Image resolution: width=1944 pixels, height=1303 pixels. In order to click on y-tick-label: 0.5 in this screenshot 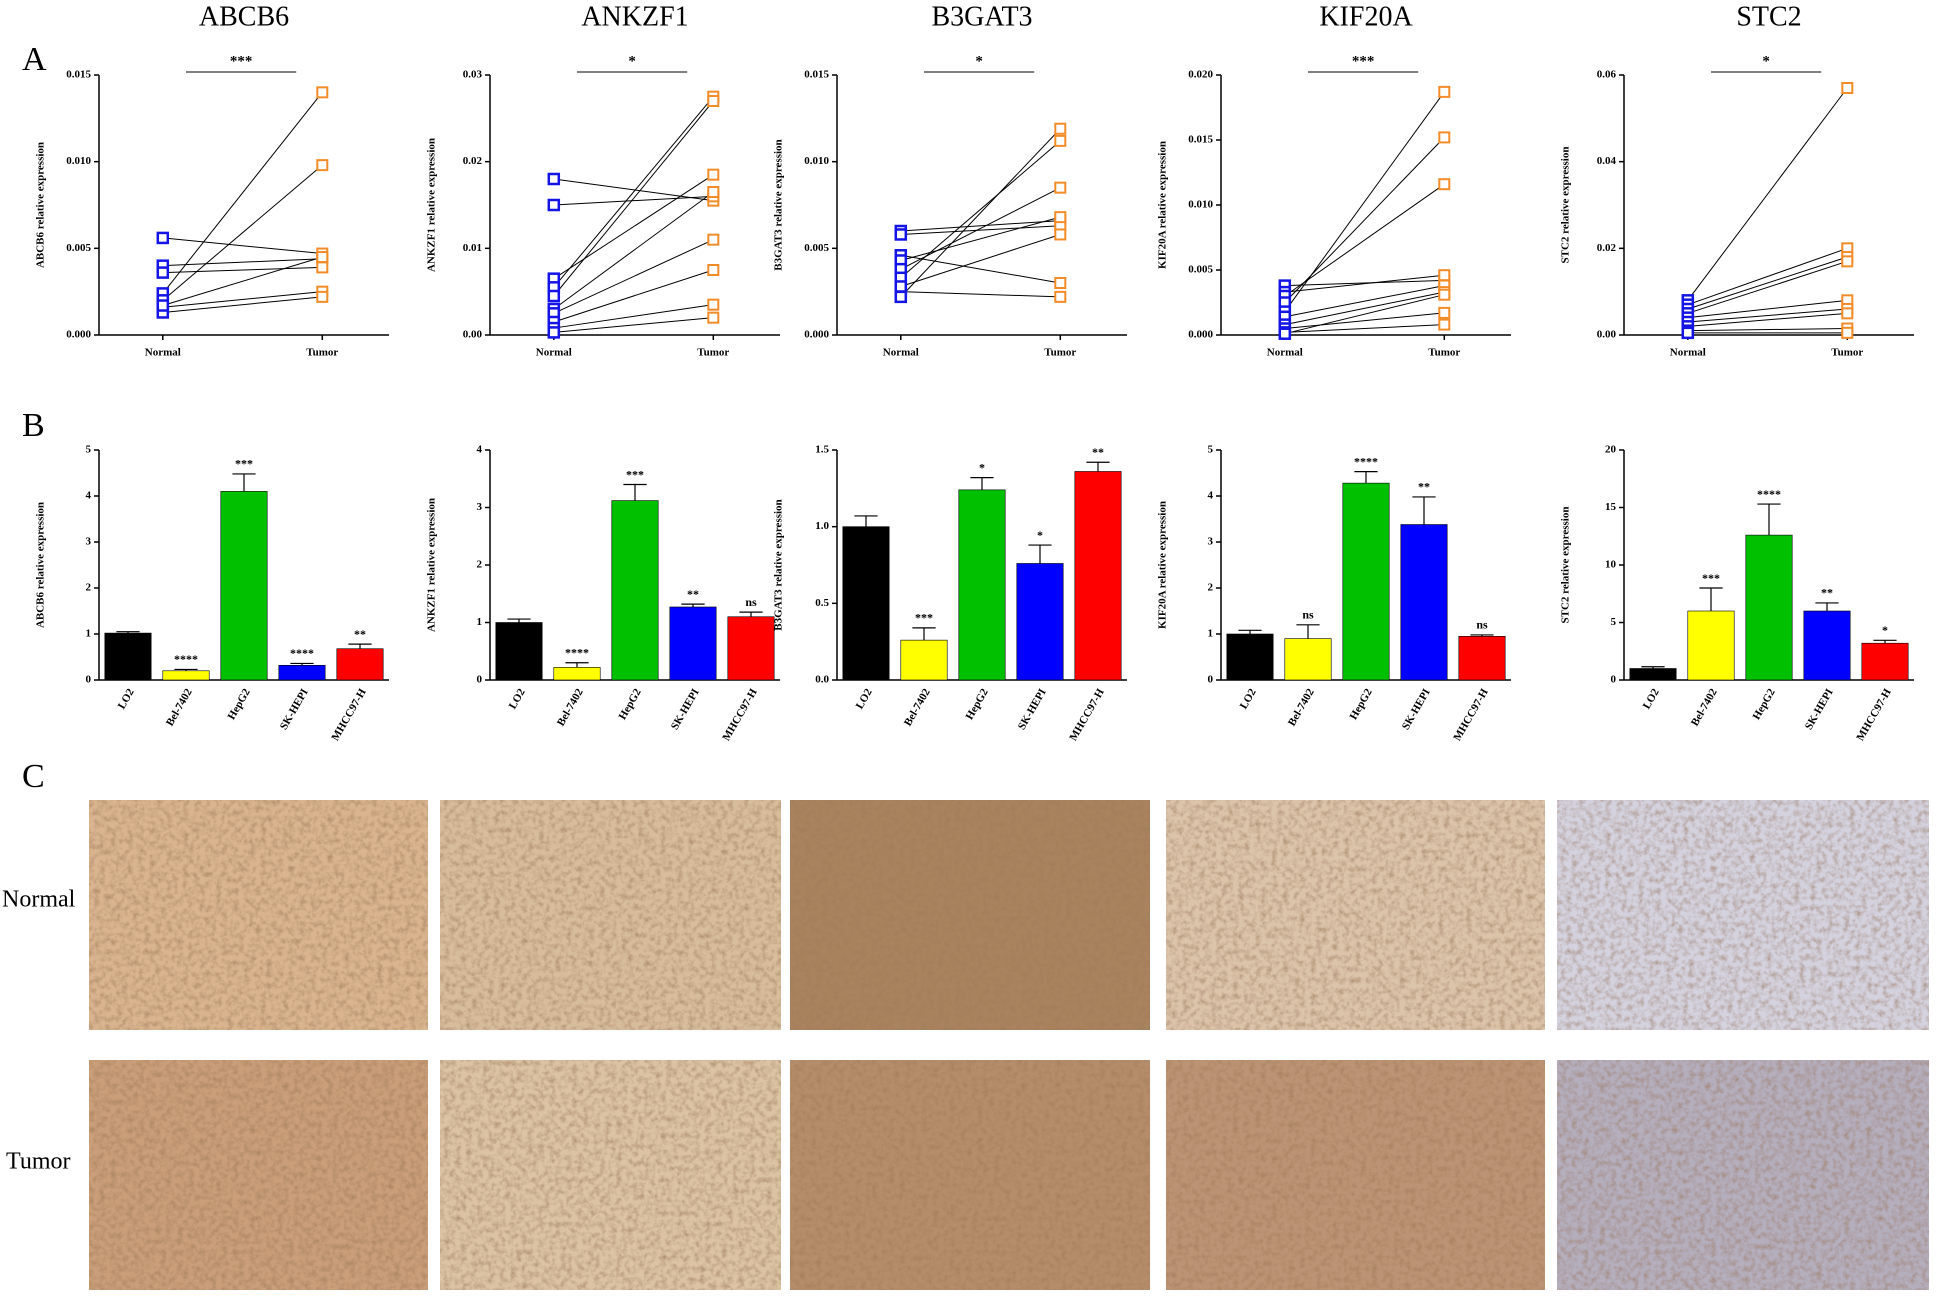, I will do `click(822, 603)`.